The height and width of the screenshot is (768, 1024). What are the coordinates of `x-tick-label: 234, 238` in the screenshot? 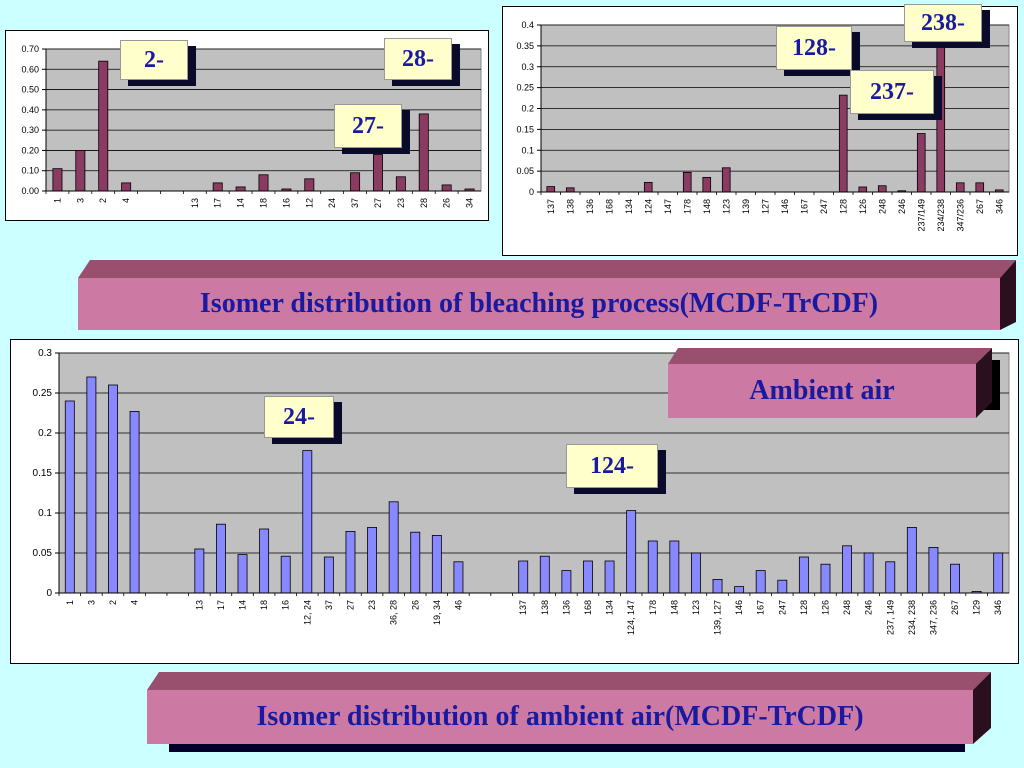 It's located at (912, 617).